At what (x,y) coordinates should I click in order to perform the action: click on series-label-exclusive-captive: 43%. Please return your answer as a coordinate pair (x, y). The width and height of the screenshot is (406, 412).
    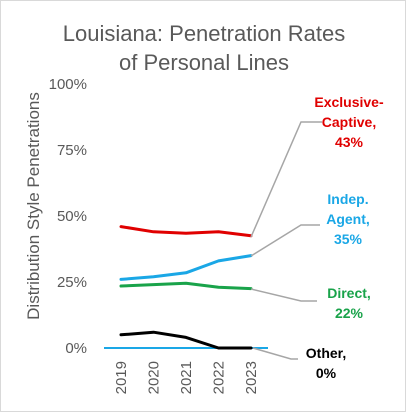
    Looking at the image, I should click on (349, 142).